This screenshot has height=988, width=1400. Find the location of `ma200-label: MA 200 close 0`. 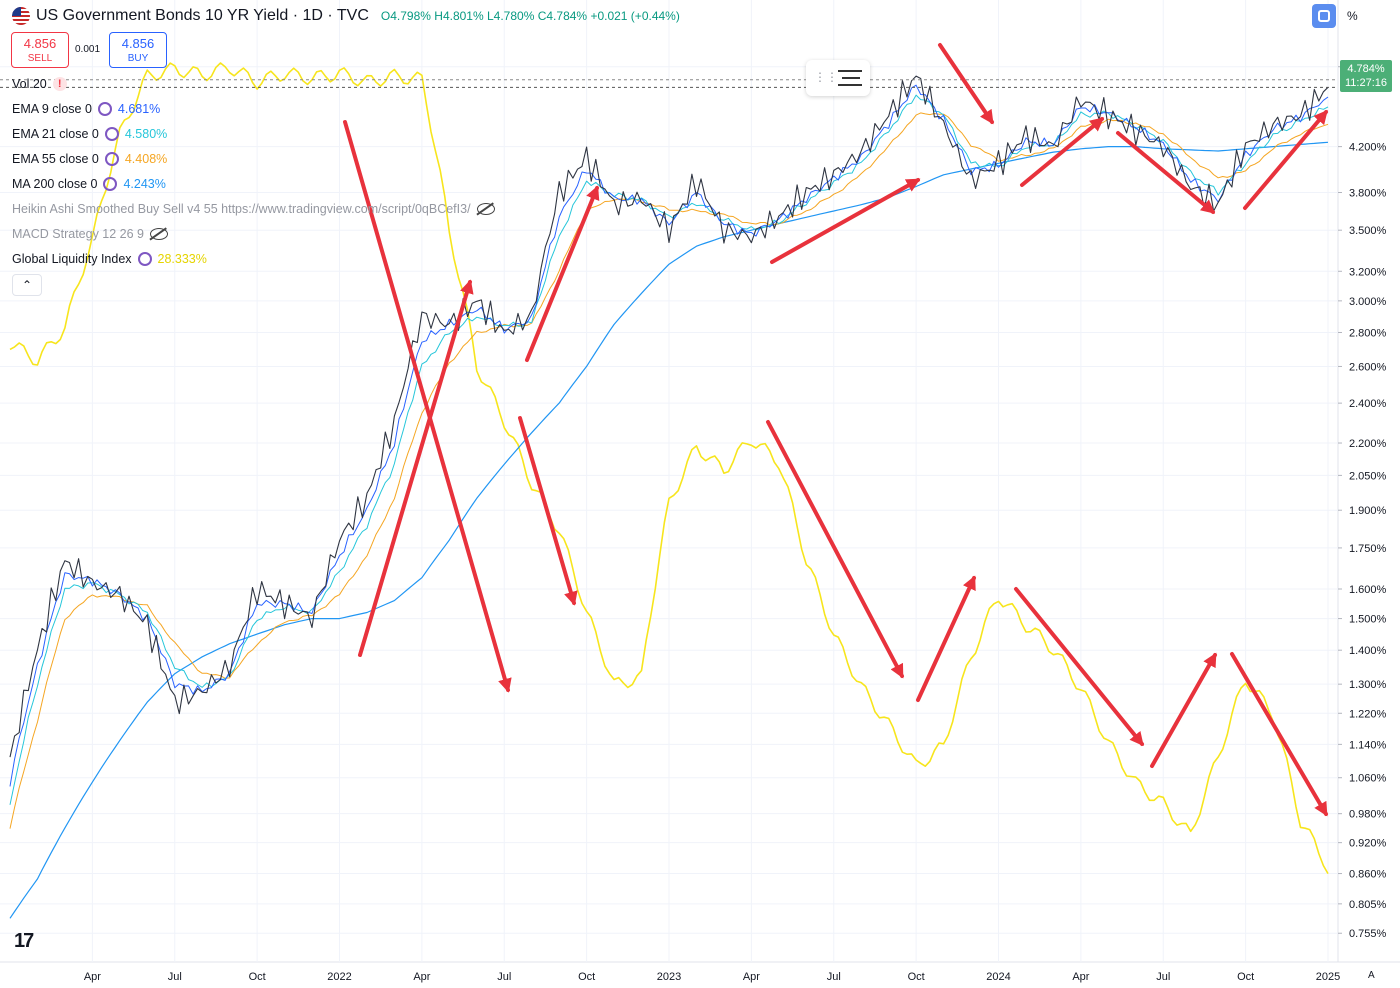

ma200-label: MA 200 close 0 is located at coordinates (55, 184).